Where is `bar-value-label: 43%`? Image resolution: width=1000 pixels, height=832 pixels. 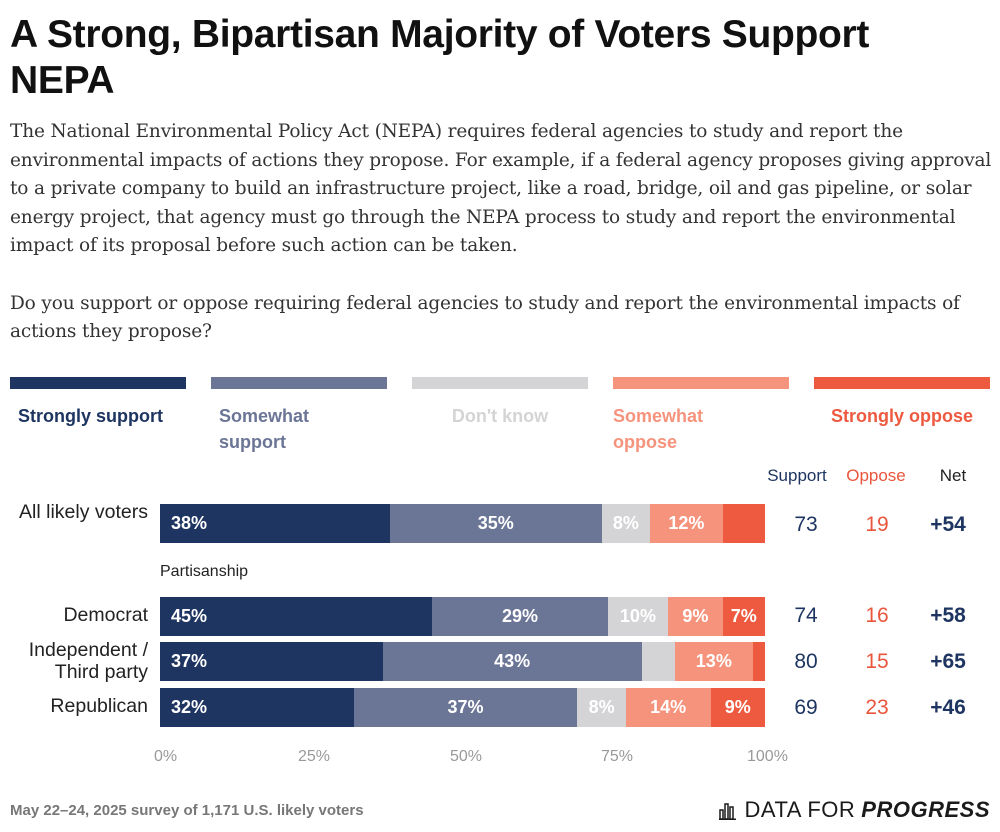 bar-value-label: 43% is located at coordinates (512, 661).